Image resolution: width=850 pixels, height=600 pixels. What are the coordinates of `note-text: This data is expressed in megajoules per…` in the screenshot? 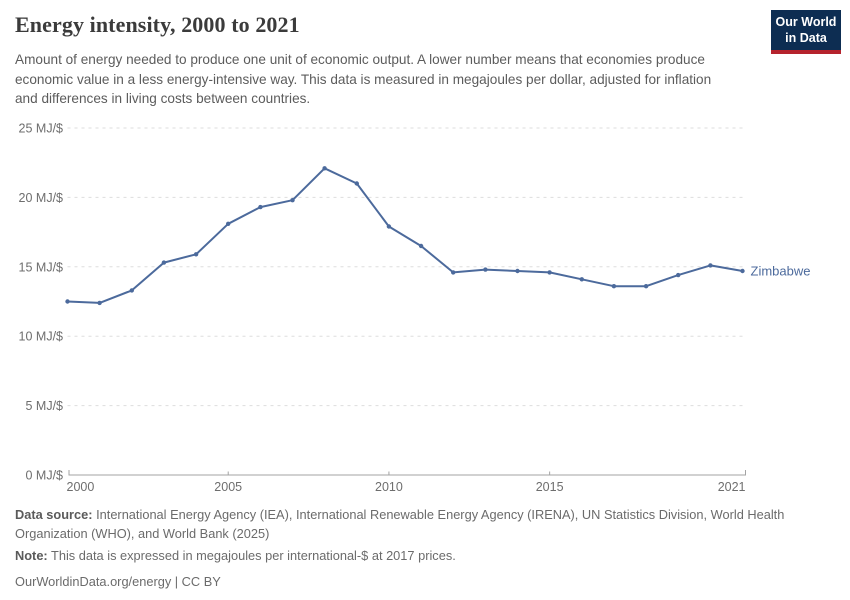 It's located at (251, 556).